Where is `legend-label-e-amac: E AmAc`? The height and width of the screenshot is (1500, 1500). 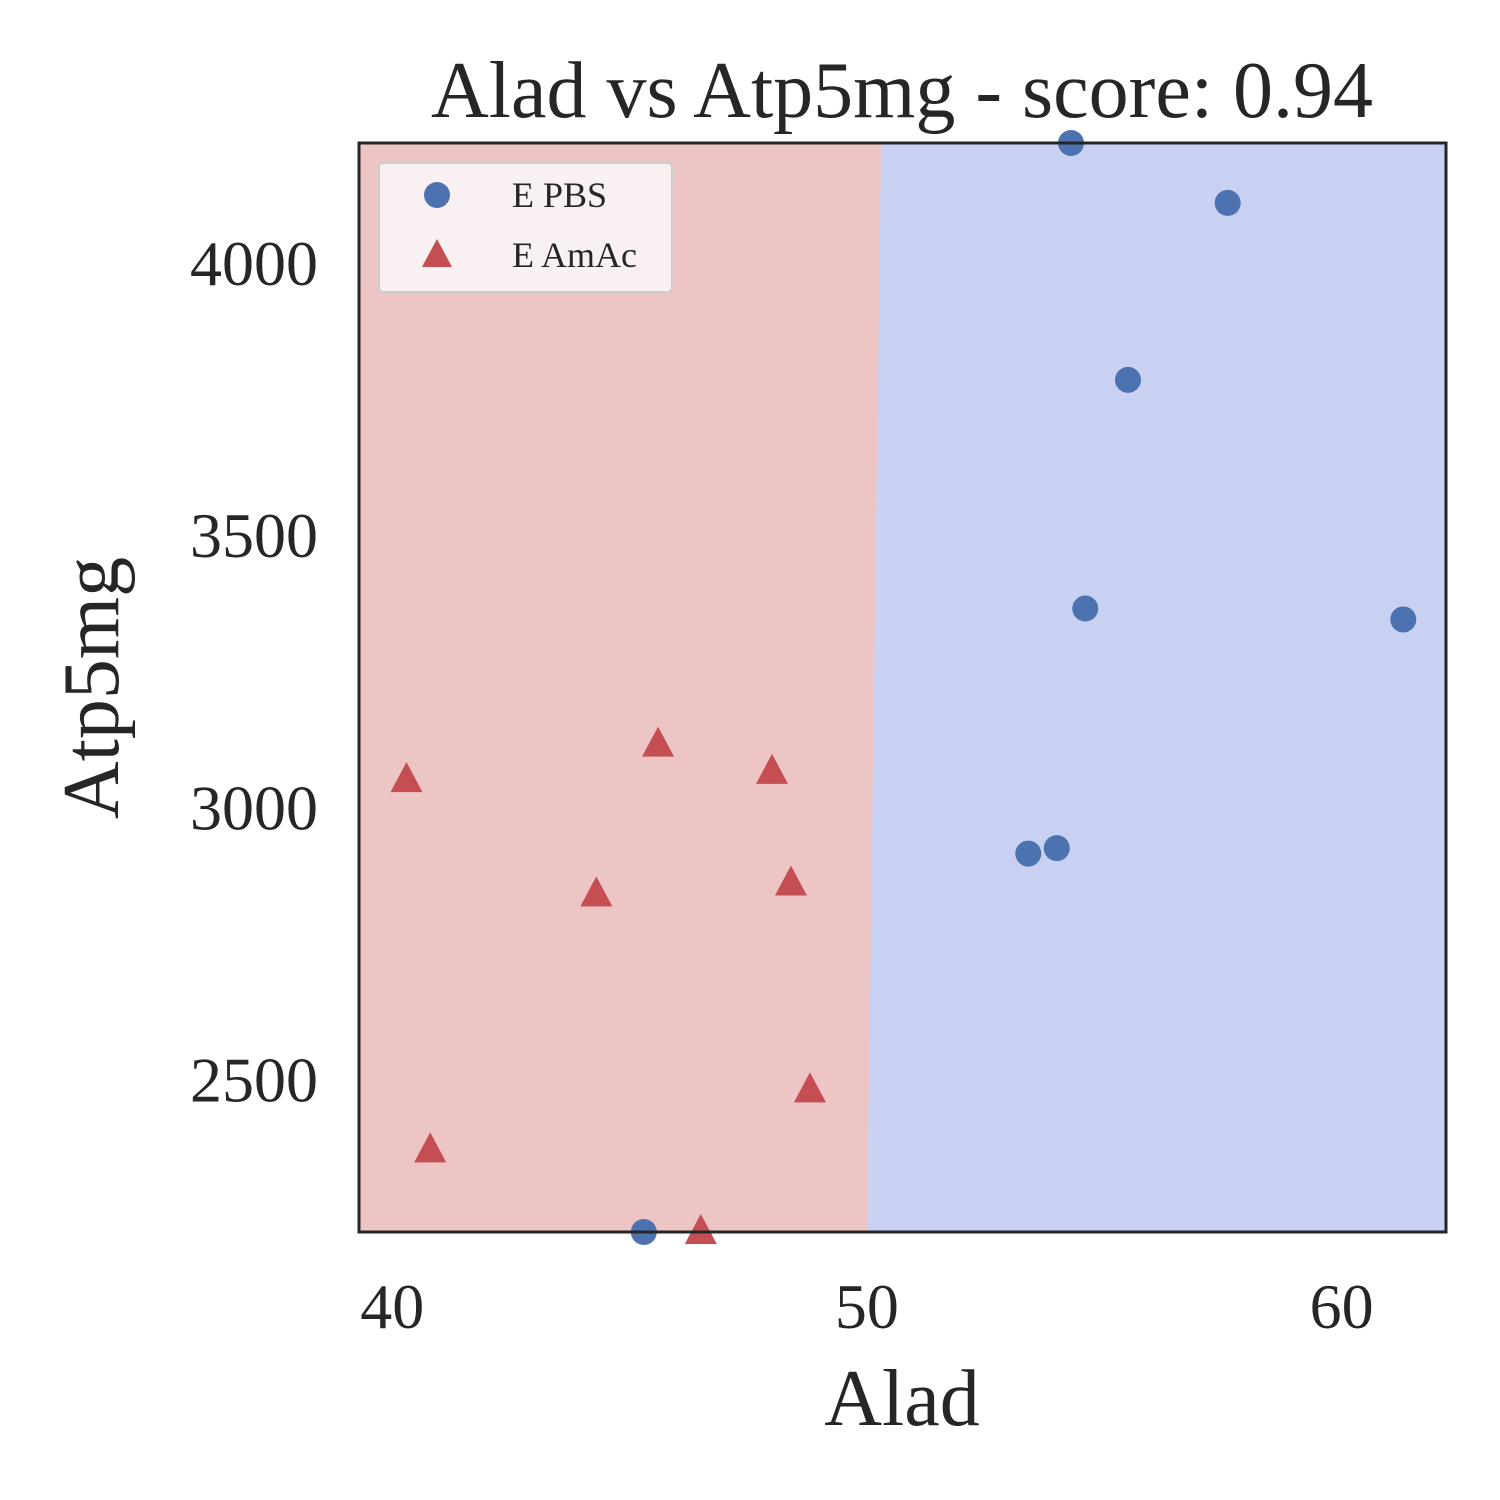 legend-label-e-amac: E AmAc is located at coordinates (574, 255).